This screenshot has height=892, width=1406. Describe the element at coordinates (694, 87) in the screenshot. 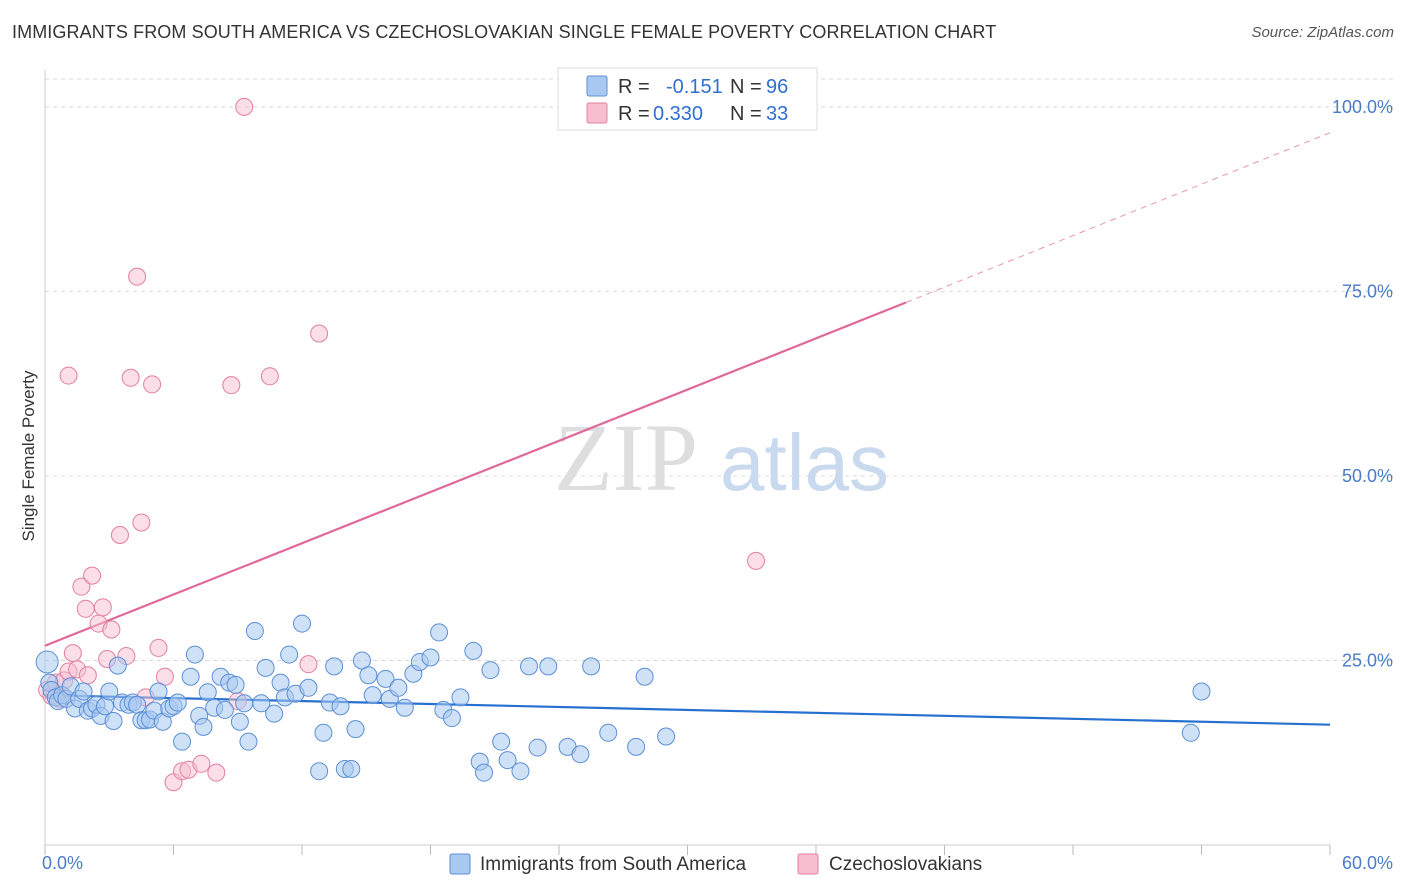

I see `legend-r-value-blue: -0.151` at that location.